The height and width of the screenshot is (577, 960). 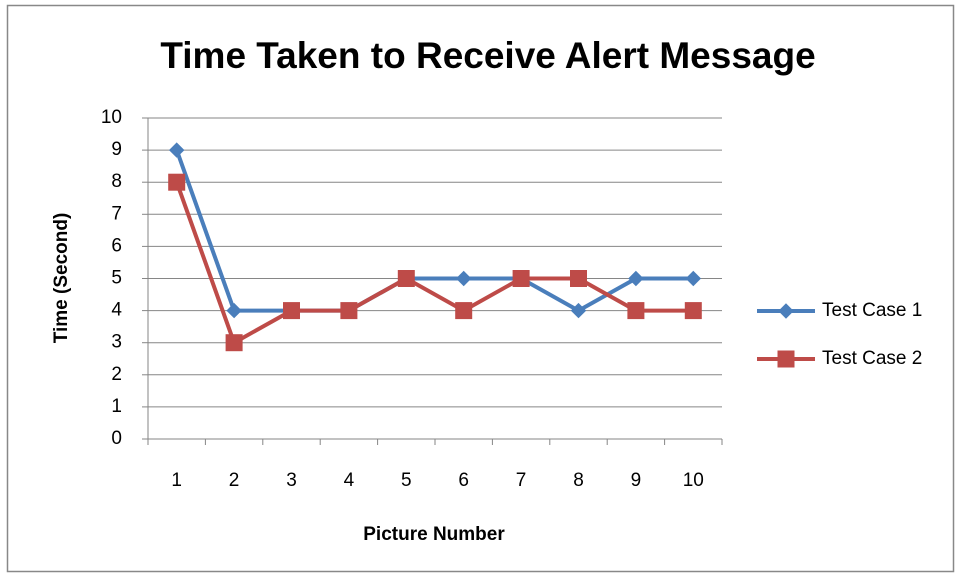 I want to click on y-tick-label: 9, so click(x=116, y=149).